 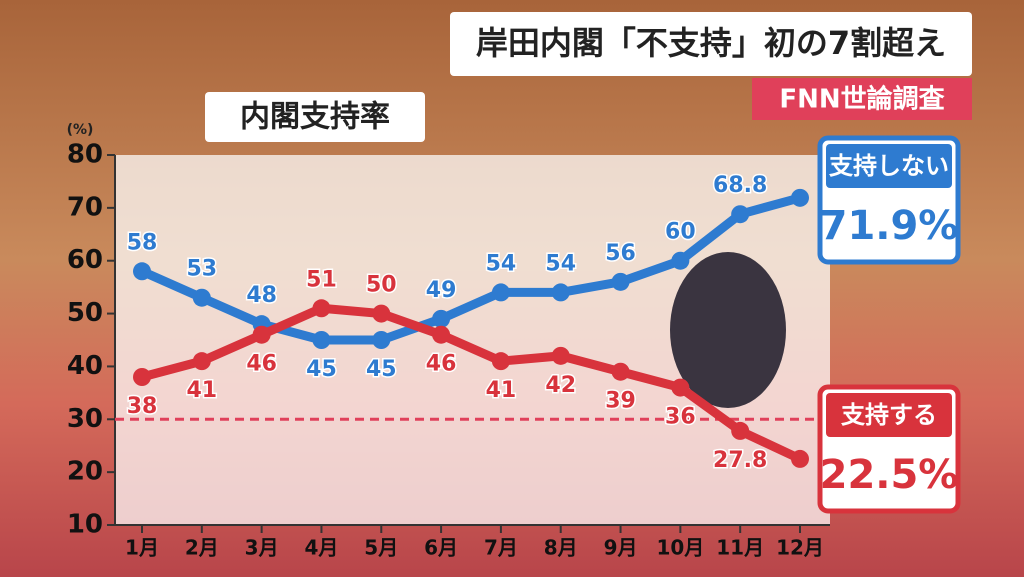 I want to click on callout-value: 71.9%, so click(x=889, y=226).